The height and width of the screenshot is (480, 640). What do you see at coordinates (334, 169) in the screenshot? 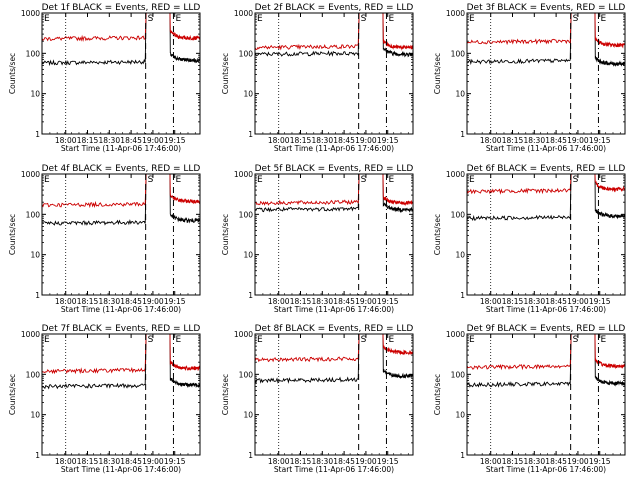
I see `panel-title: Det 5f BLACK = Events, RED = LLD` at bounding box center [334, 169].